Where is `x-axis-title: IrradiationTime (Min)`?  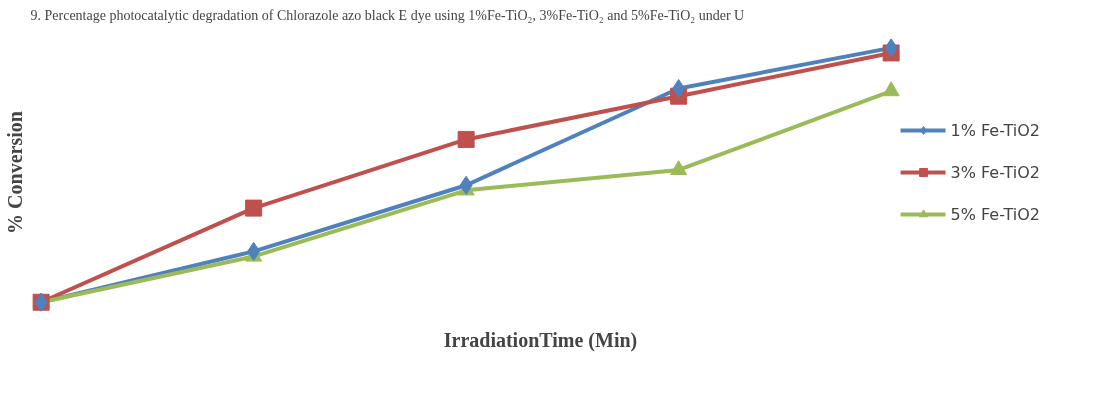 x-axis-title: IrradiationTime (Min) is located at coordinates (540, 340).